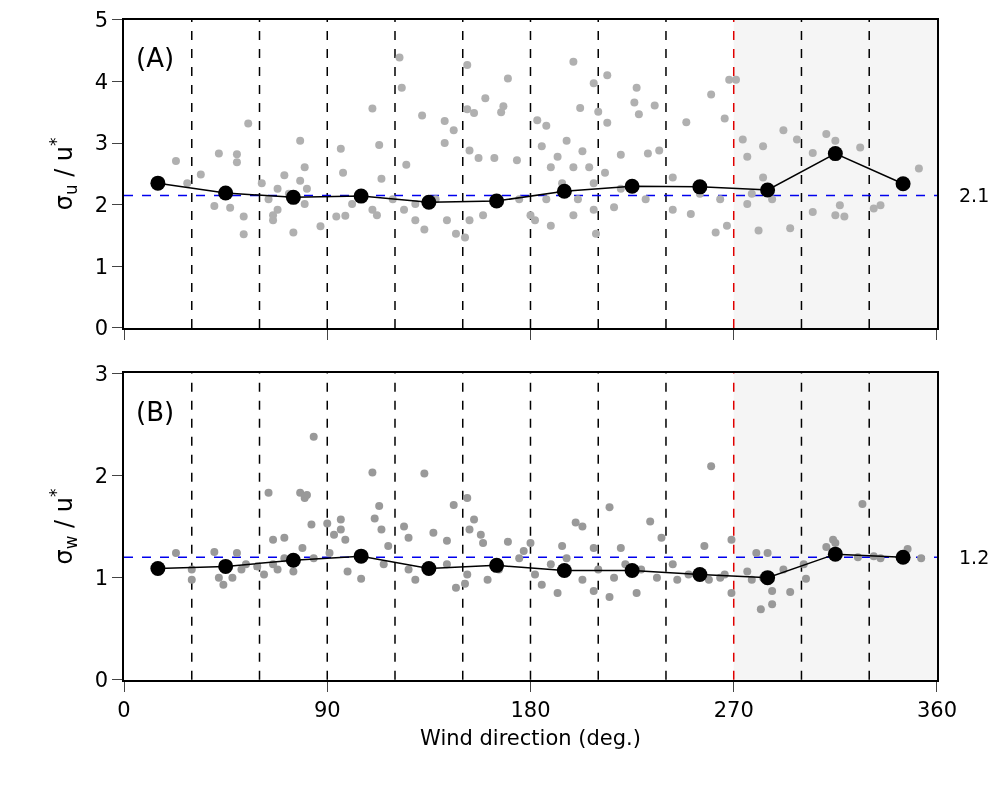  What do you see at coordinates (155, 412) in the screenshot?
I see `annotation: (B)` at bounding box center [155, 412].